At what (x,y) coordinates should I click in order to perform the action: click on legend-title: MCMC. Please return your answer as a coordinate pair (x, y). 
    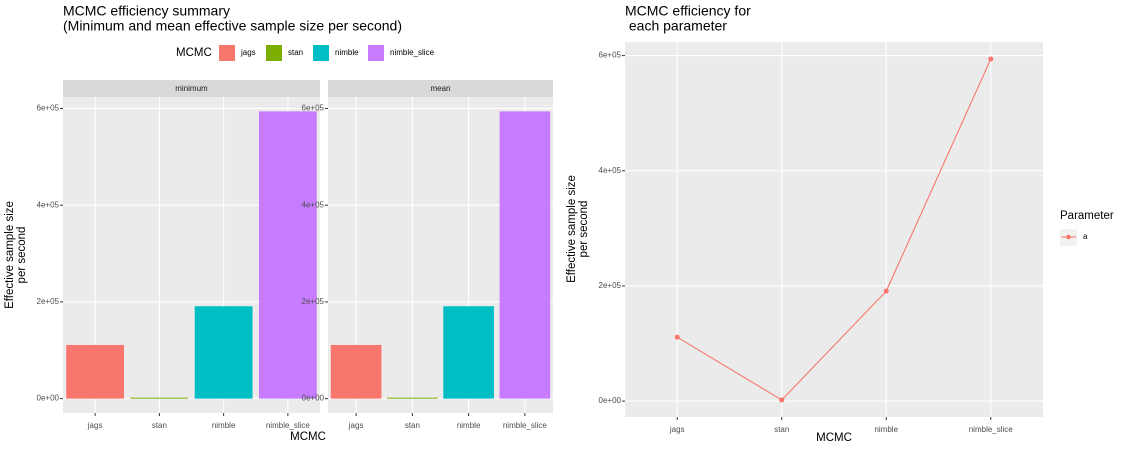
    Looking at the image, I should click on (194, 53).